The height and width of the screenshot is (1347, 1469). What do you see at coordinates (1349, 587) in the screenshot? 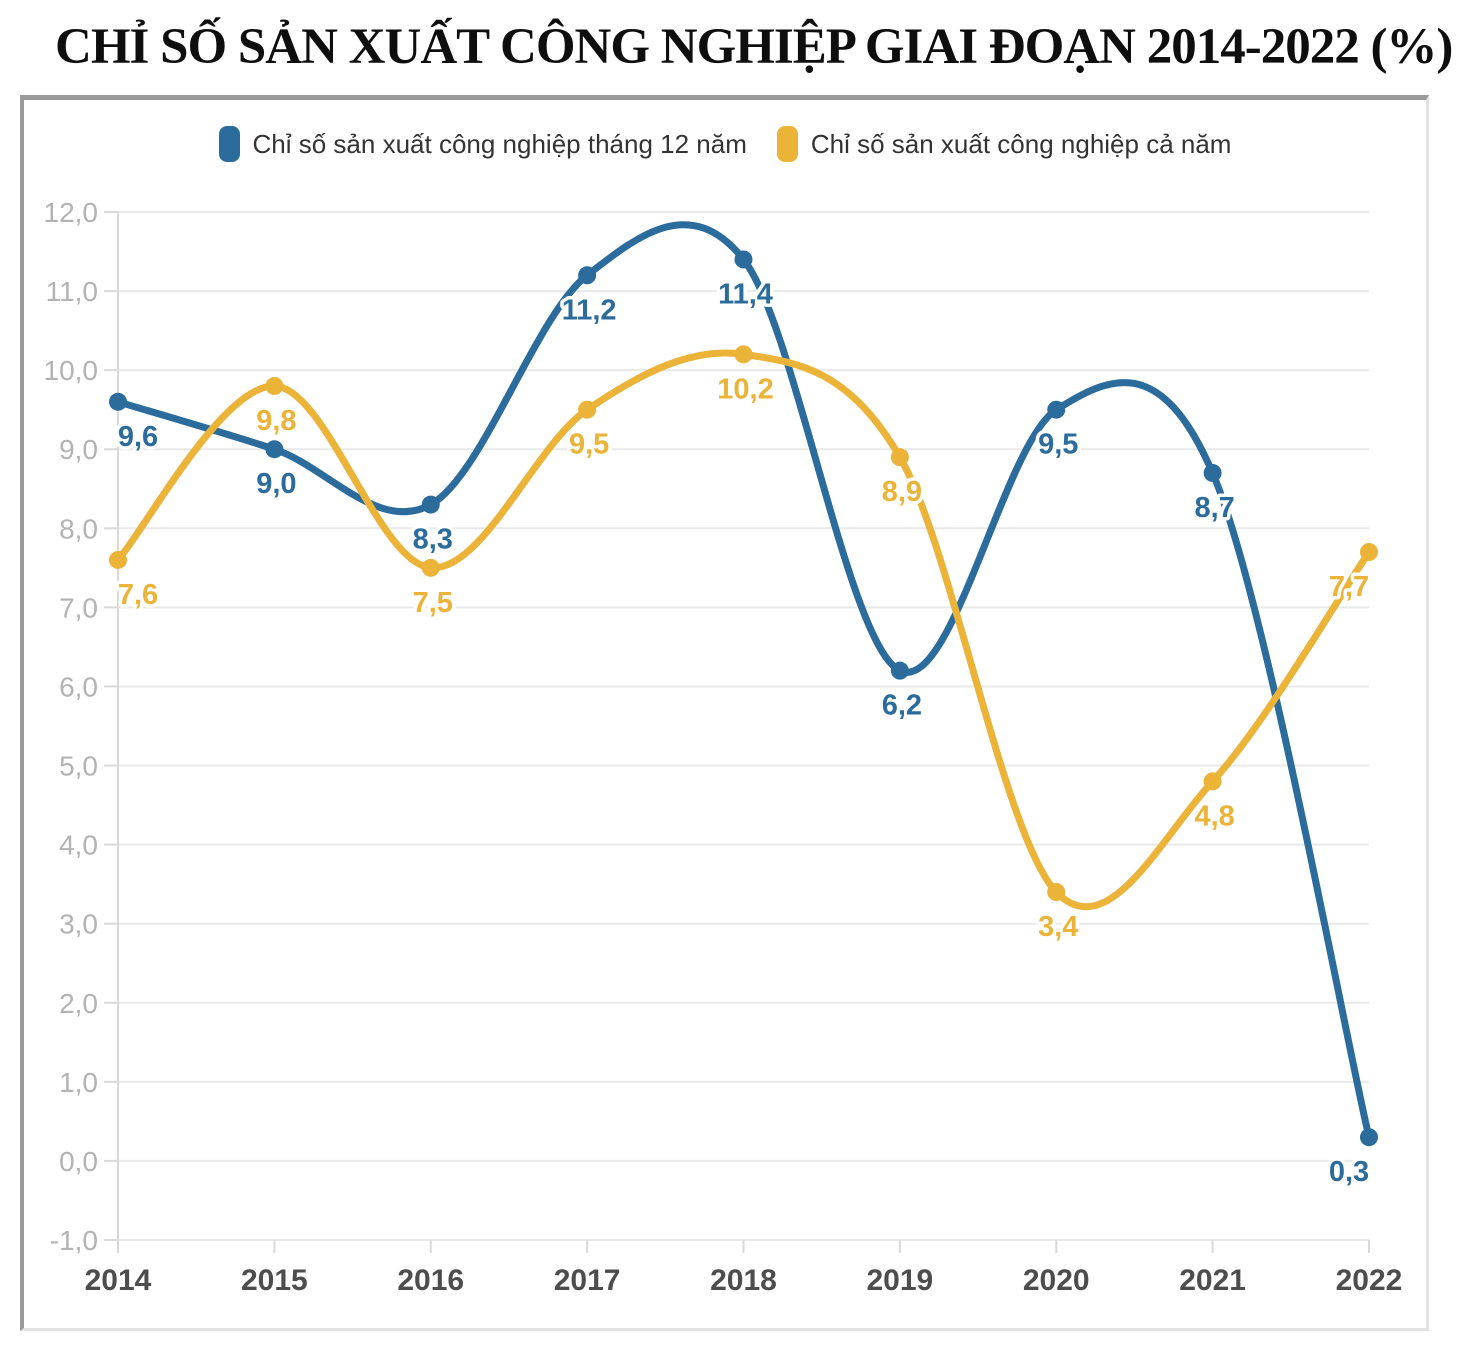
I see `data-point-label: 7,7` at bounding box center [1349, 587].